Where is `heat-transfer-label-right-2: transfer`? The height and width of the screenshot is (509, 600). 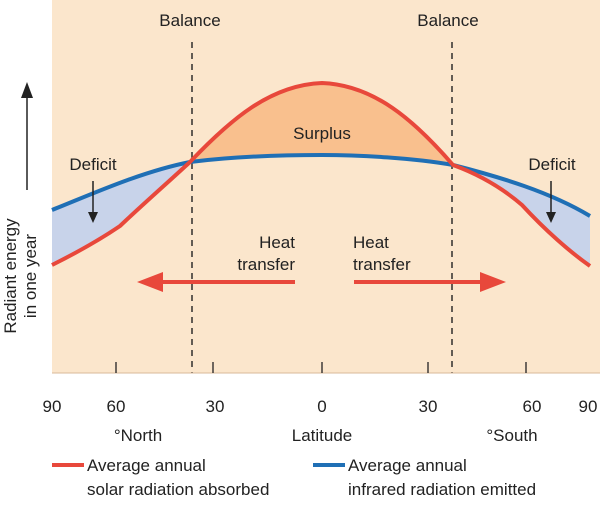 heat-transfer-label-right-2: transfer is located at coordinates (382, 264).